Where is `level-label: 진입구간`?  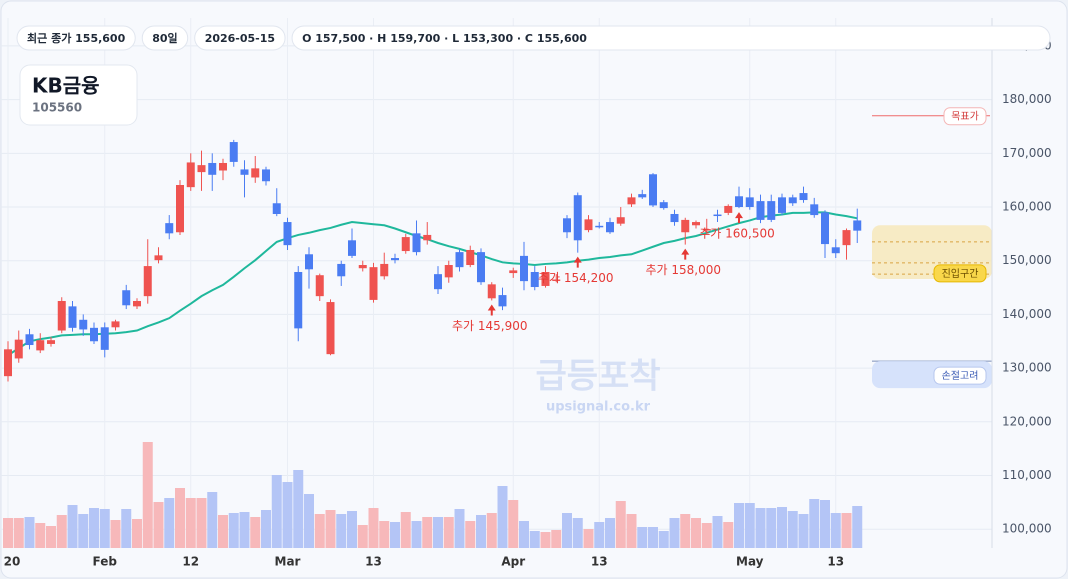
level-label: 진입구간 is located at coordinates (960, 273).